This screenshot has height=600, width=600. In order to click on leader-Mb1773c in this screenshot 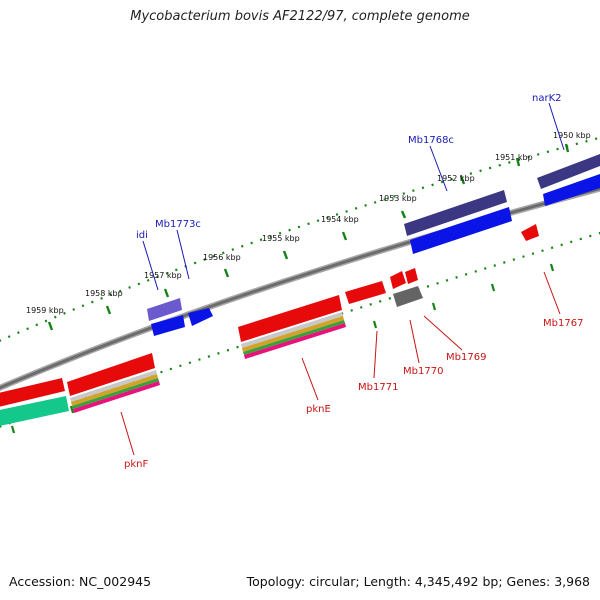, I will do `click(183, 254)`.